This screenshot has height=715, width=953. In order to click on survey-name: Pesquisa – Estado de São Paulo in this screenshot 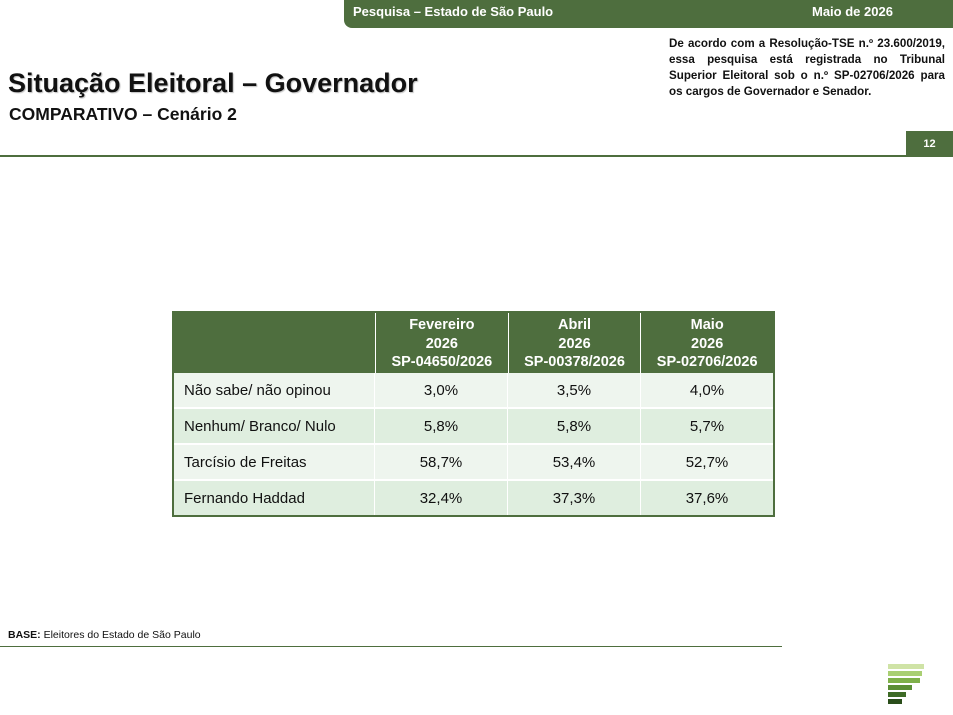, I will do `click(453, 11)`.